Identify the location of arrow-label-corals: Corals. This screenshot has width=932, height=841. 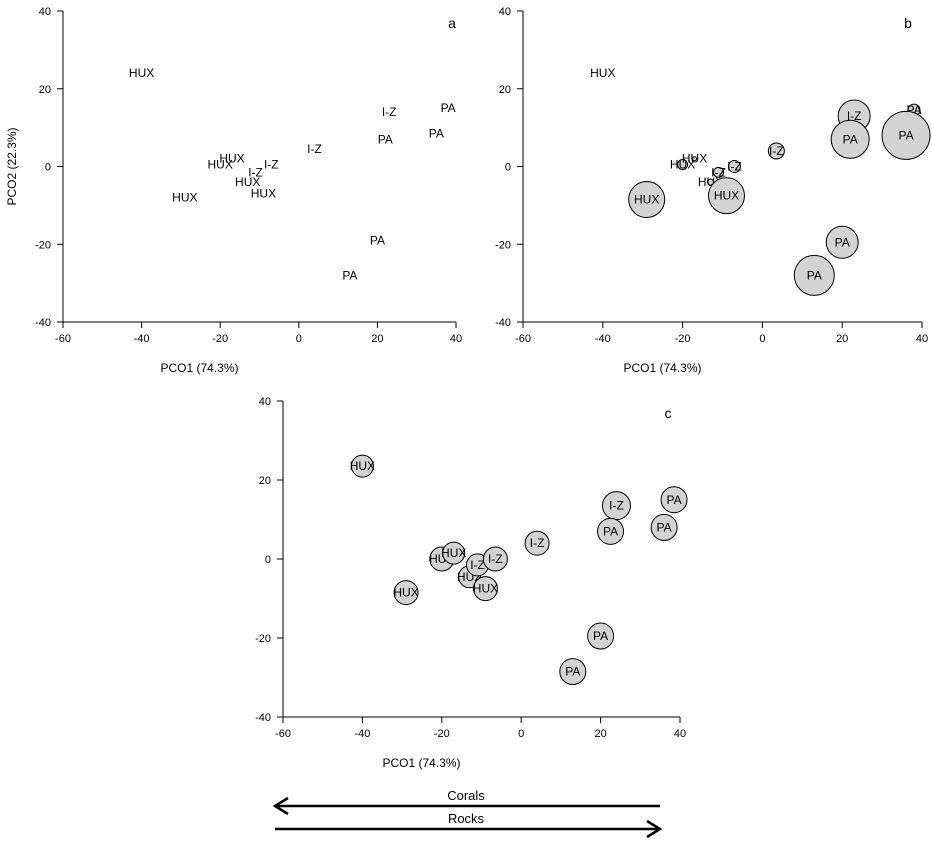
(466, 795).